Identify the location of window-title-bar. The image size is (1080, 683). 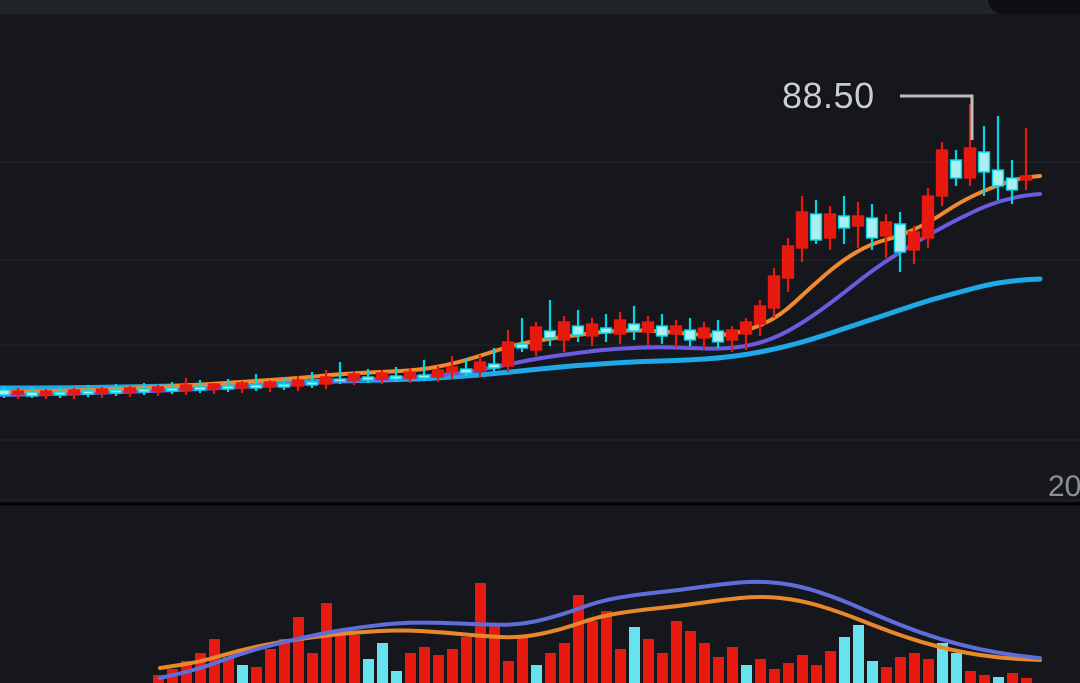
(540, 7).